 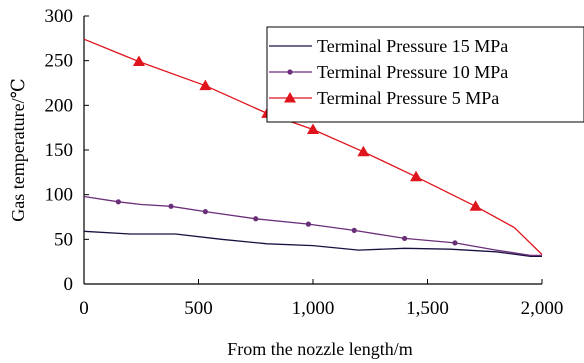 What do you see at coordinates (18, 150) in the screenshot?
I see `y-axis-title: Gas temperature/℃` at bounding box center [18, 150].